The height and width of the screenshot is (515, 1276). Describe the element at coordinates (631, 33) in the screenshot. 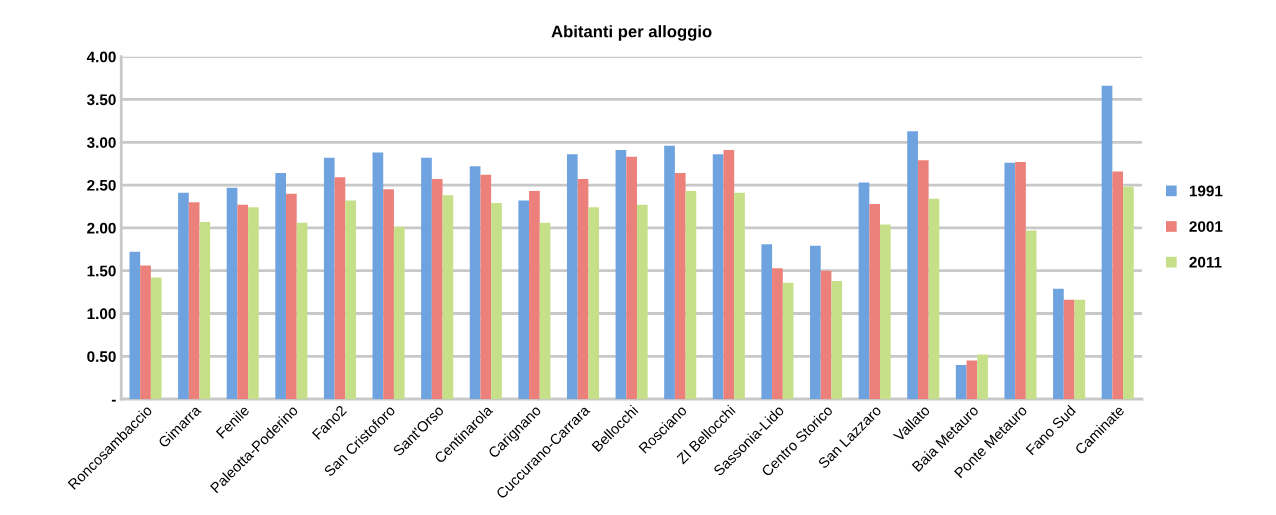

I see `chart-title: Abitanti per alloggio` at that location.